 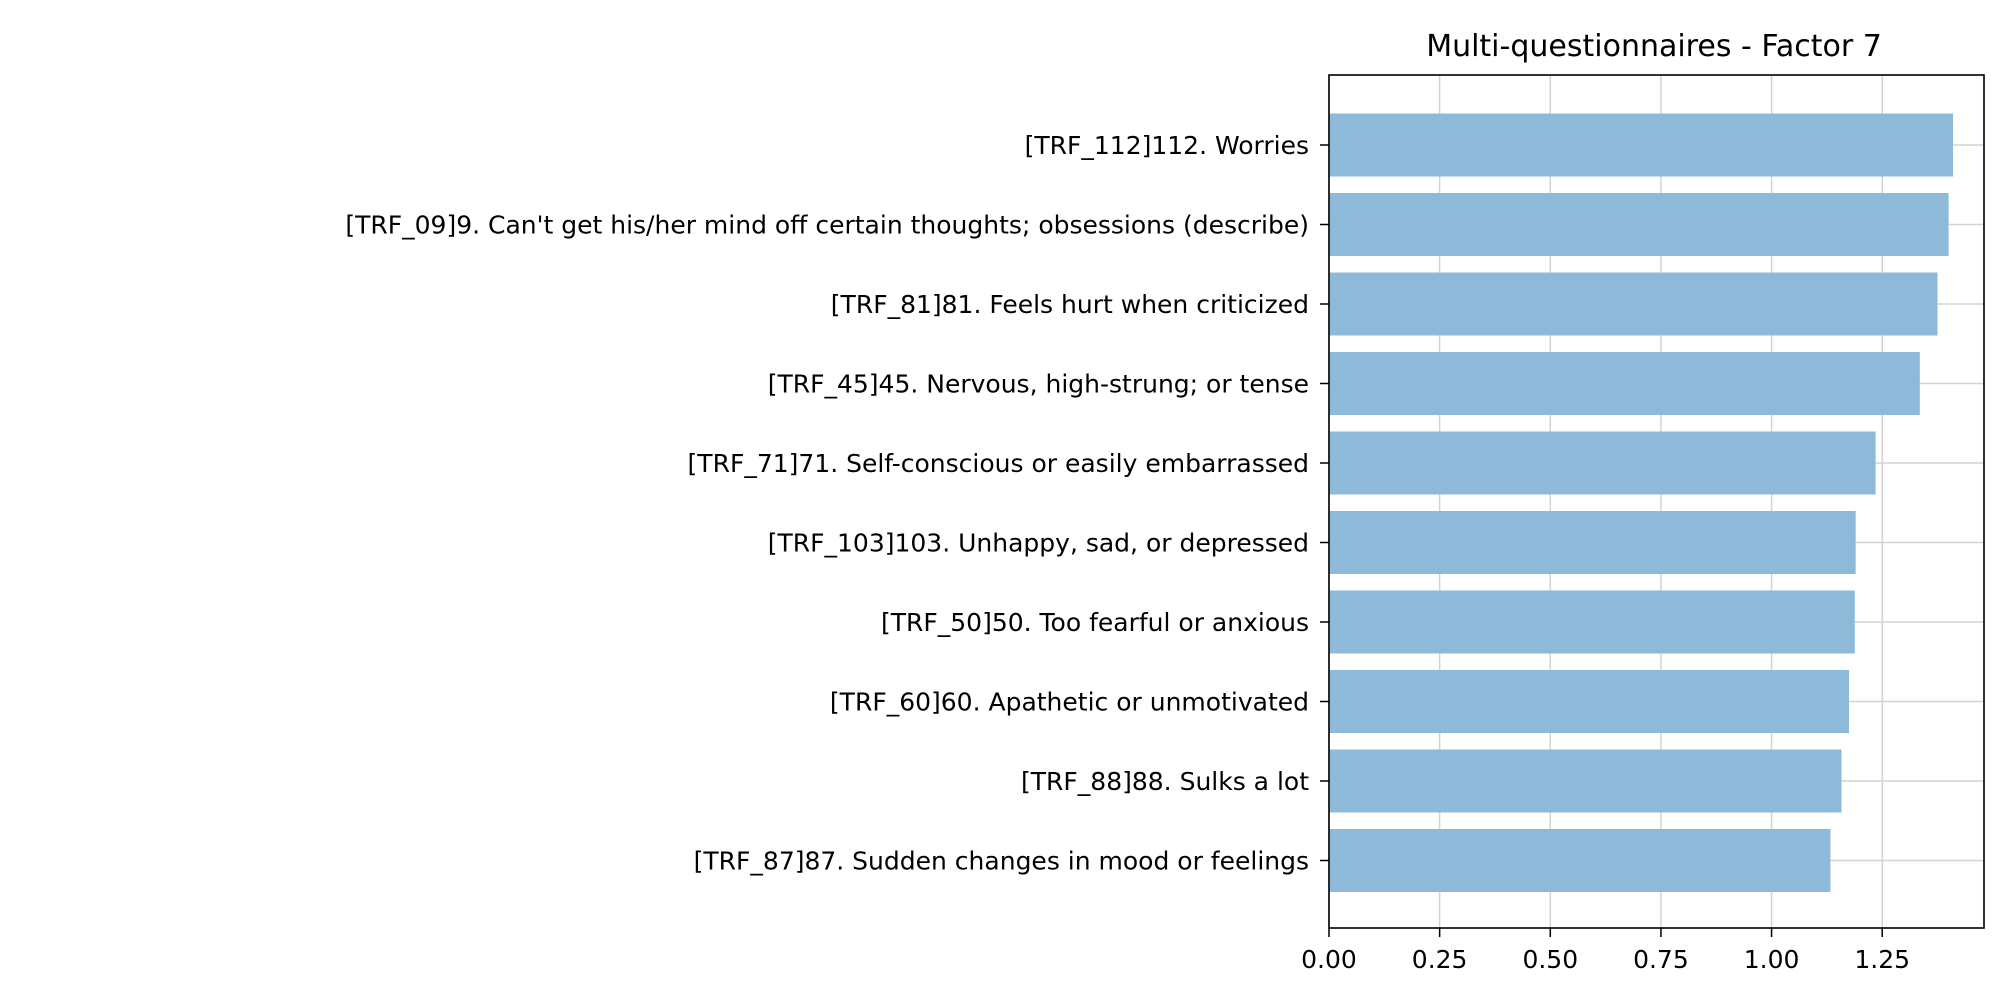 What do you see at coordinates (1550, 959) in the screenshot?
I see `x-tick-label: 0.50` at bounding box center [1550, 959].